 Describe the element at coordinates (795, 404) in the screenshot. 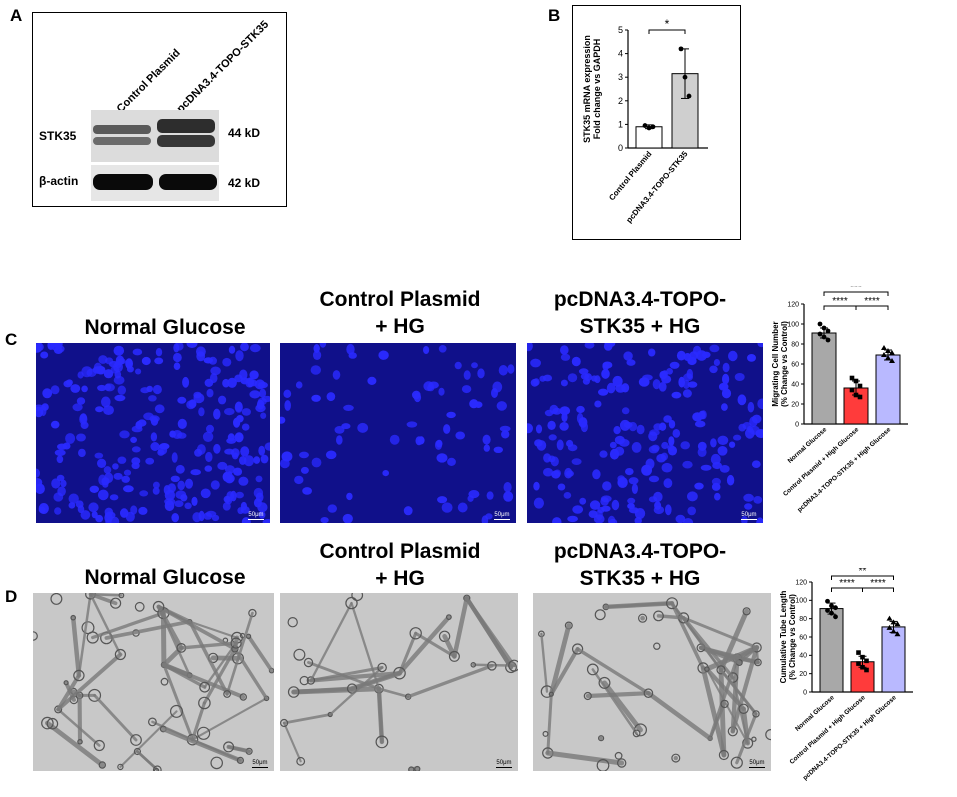

I see `y-tick-label: 20` at that location.